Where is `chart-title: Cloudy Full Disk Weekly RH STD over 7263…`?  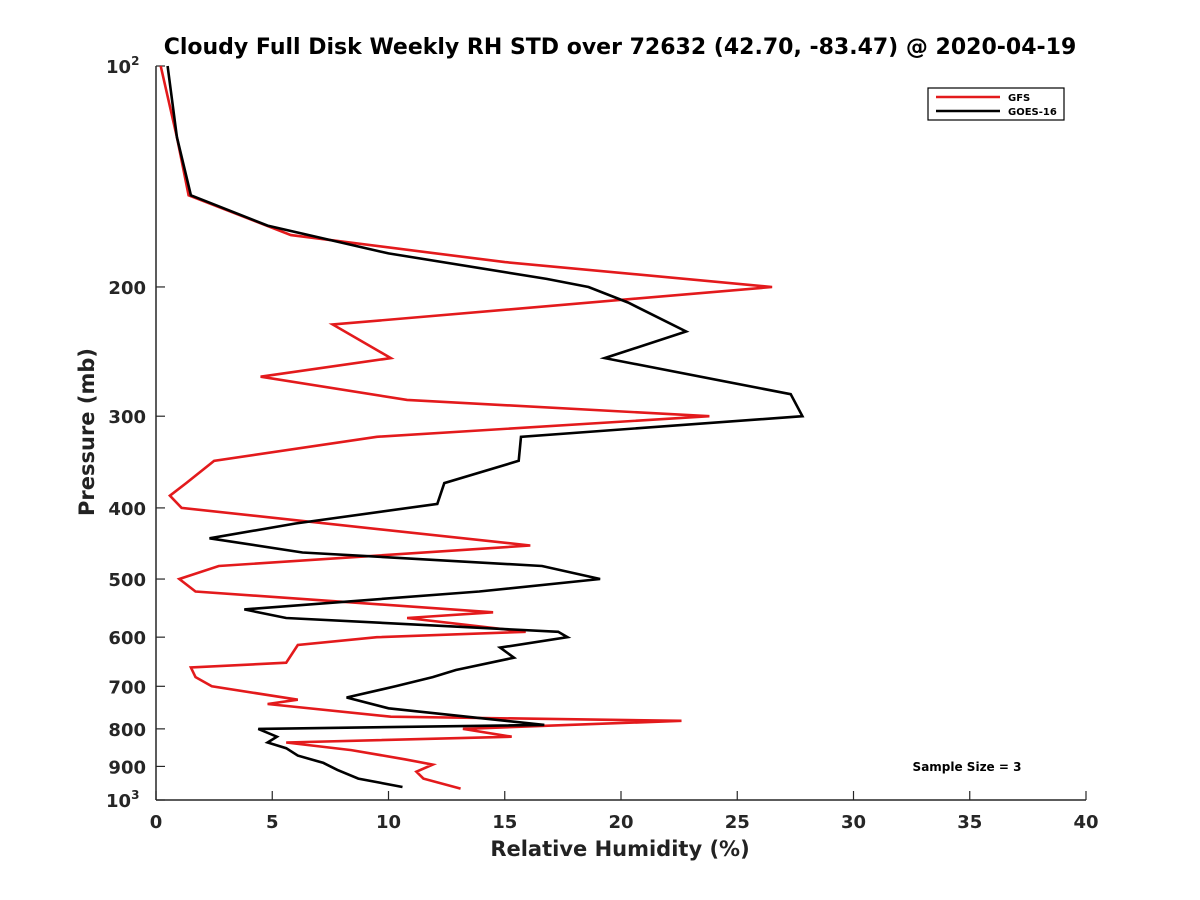
chart-title: Cloudy Full Disk Weekly RH STD over 7263… is located at coordinates (620, 47).